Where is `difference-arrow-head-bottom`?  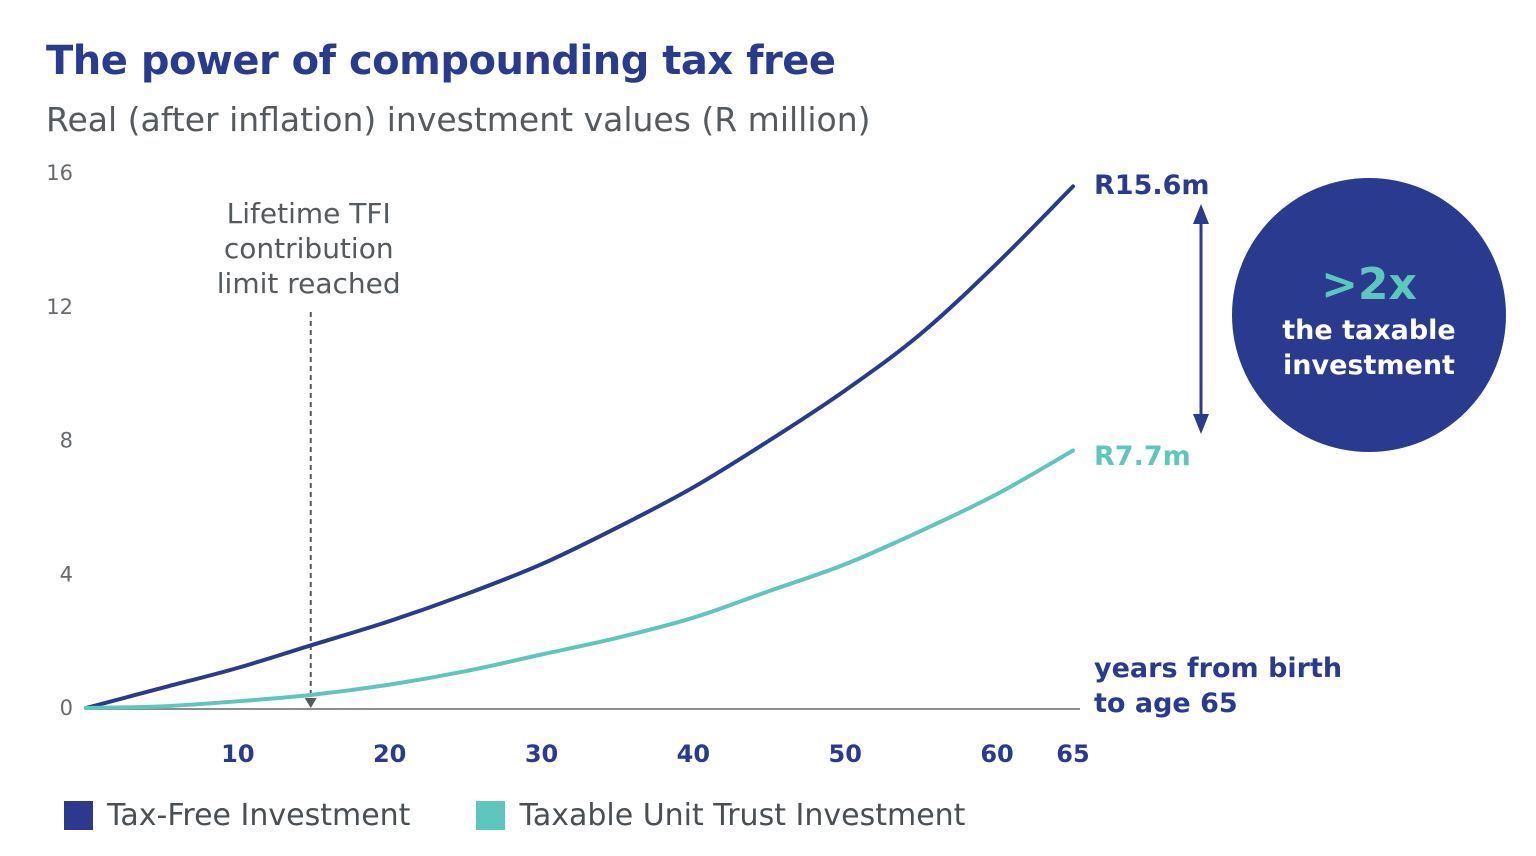 difference-arrow-head-bottom is located at coordinates (1201, 424).